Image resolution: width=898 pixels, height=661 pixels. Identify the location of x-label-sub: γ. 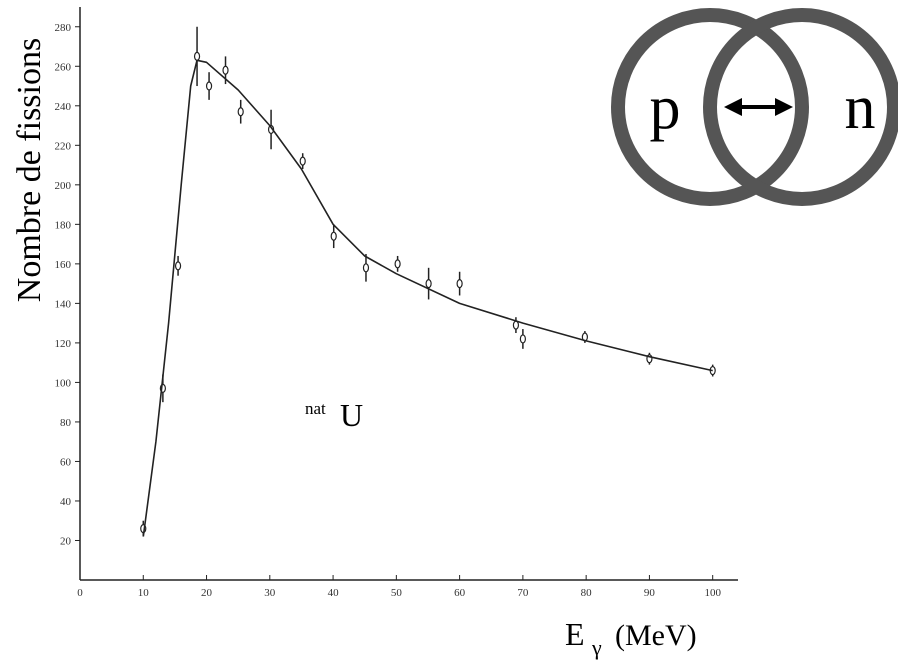
(596, 647).